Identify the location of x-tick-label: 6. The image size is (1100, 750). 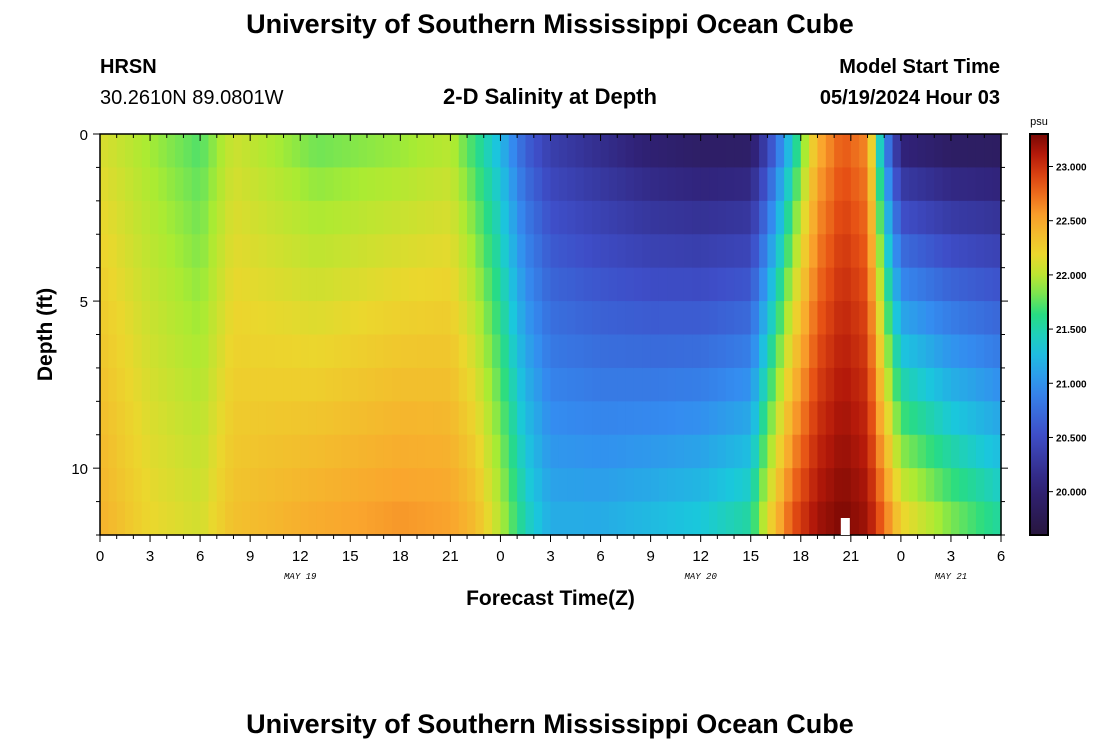
(600, 556).